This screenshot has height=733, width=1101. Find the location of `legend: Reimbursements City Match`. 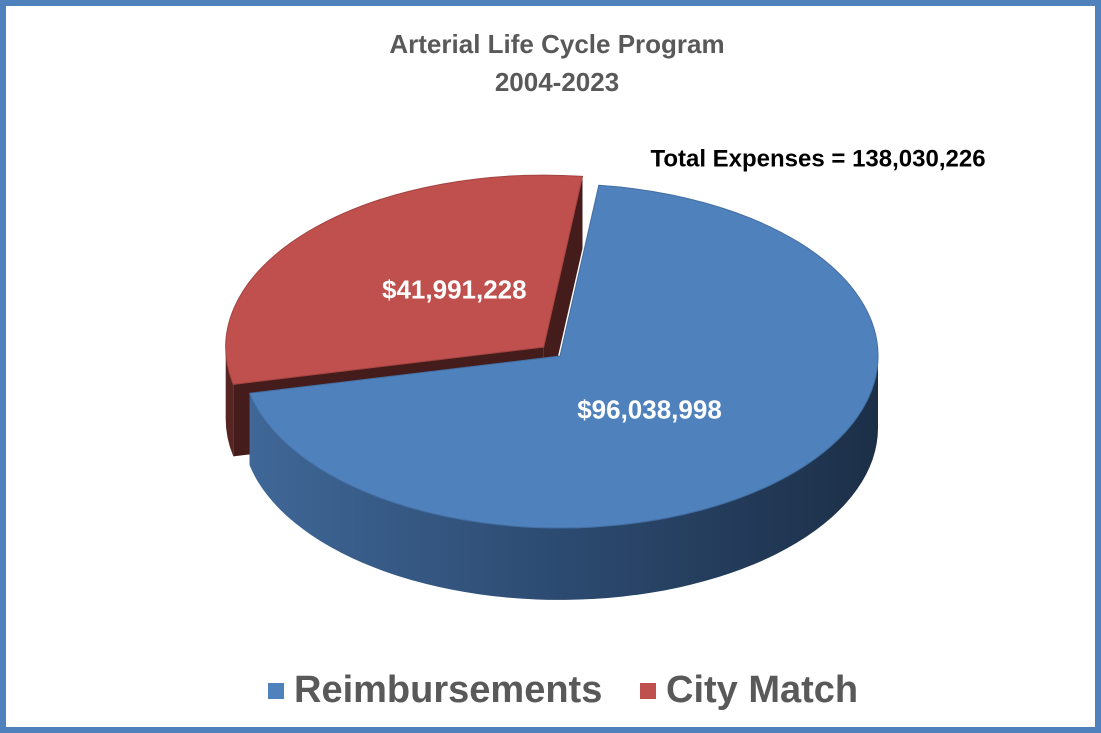

legend: Reimbursements City Match is located at coordinates (563, 690).